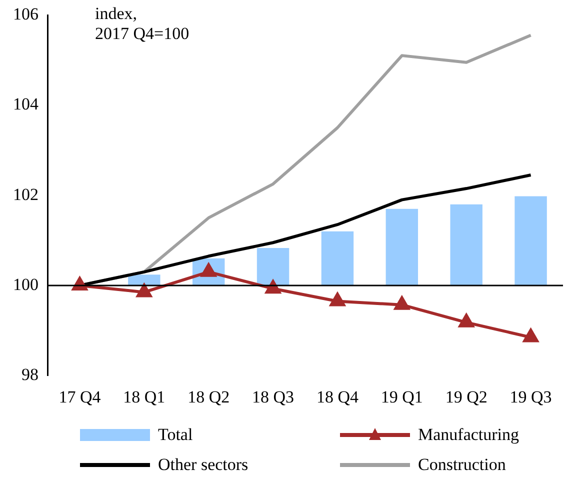 The height and width of the screenshot is (490, 583). What do you see at coordinates (462, 465) in the screenshot?
I see `legend-label: Construction` at bounding box center [462, 465].